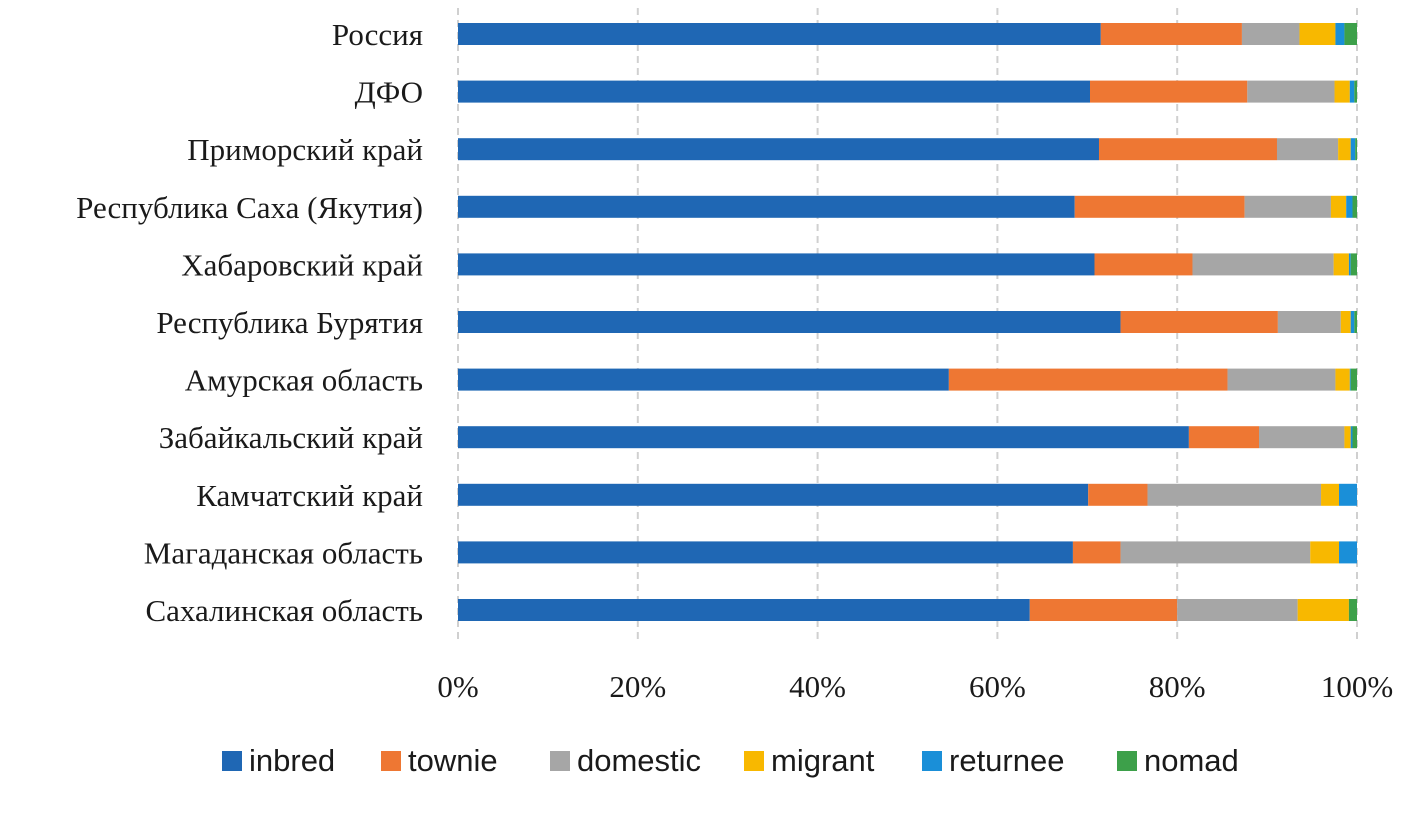 The image size is (1417, 815). Describe the element at coordinates (232, 761) in the screenshot. I see `legend-swatch-inbred` at that location.